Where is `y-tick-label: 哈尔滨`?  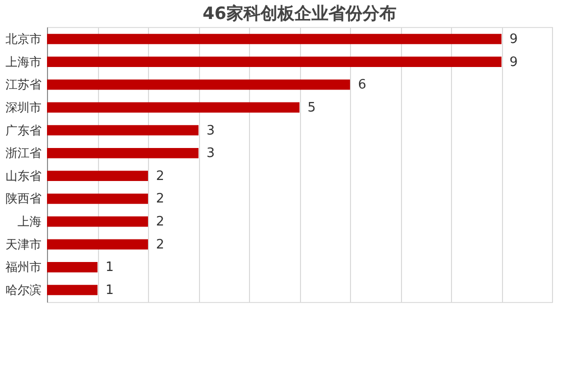 y-tick-label: 哈尔滨 is located at coordinates (24, 290).